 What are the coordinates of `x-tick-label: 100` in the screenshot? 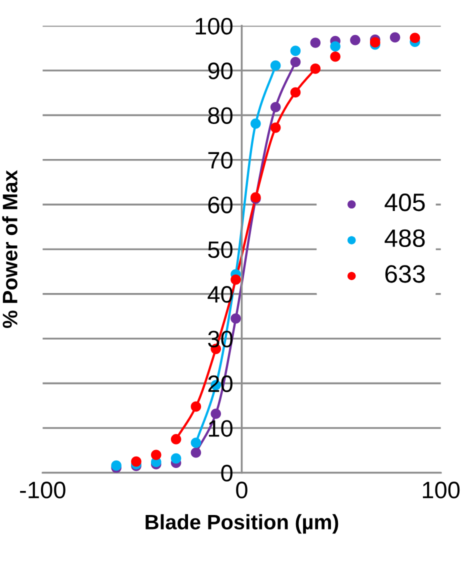 It's located at (441, 490).